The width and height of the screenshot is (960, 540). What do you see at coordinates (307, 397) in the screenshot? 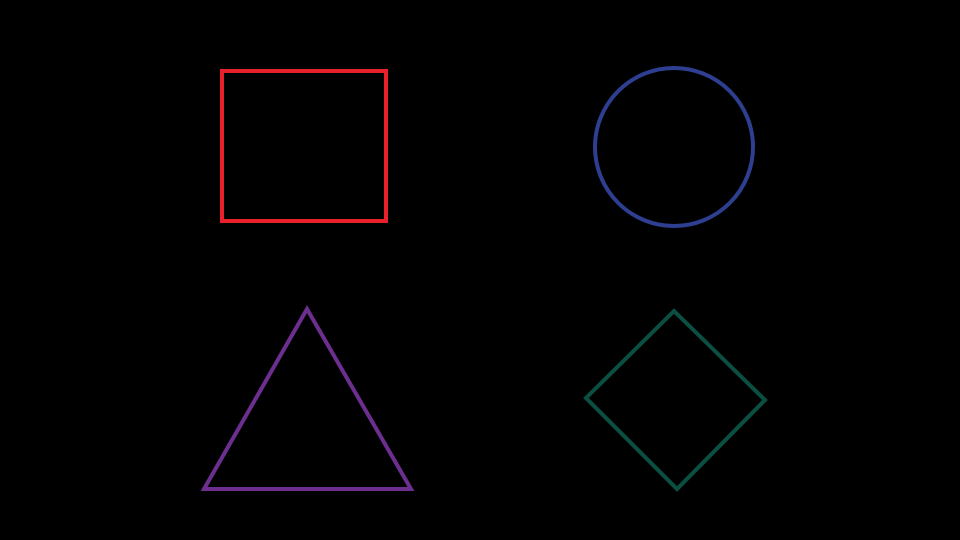
I see `triangle-shape` at bounding box center [307, 397].